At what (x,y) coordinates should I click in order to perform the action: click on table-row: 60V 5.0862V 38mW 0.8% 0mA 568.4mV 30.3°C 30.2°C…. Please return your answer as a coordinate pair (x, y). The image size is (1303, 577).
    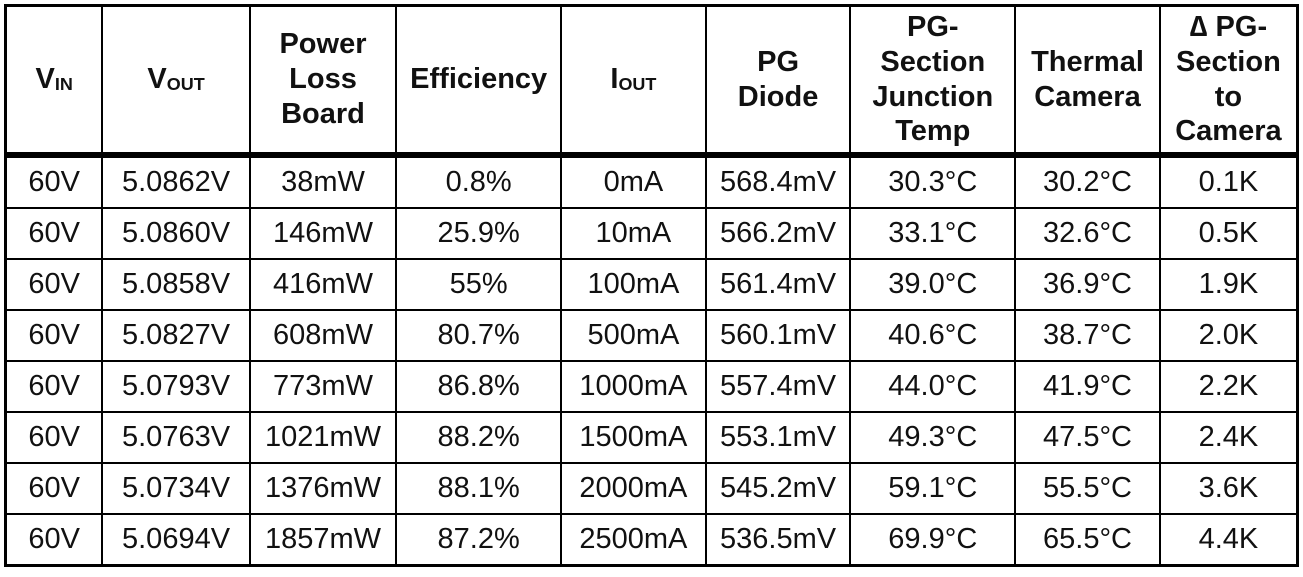
    Looking at the image, I should click on (651, 181).